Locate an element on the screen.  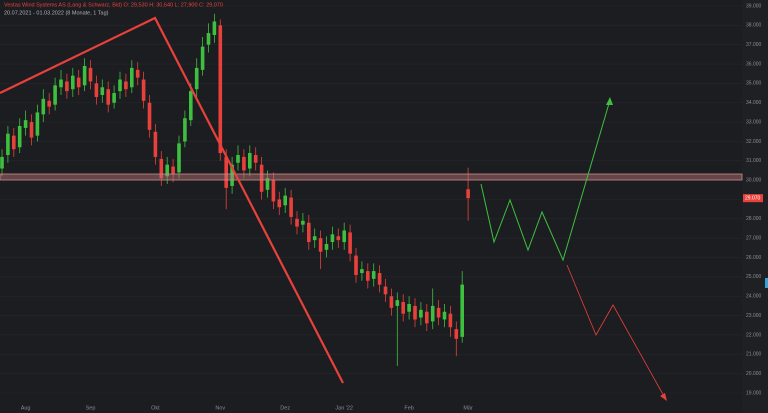
y-tick-label: 30.000 is located at coordinates (754, 180).